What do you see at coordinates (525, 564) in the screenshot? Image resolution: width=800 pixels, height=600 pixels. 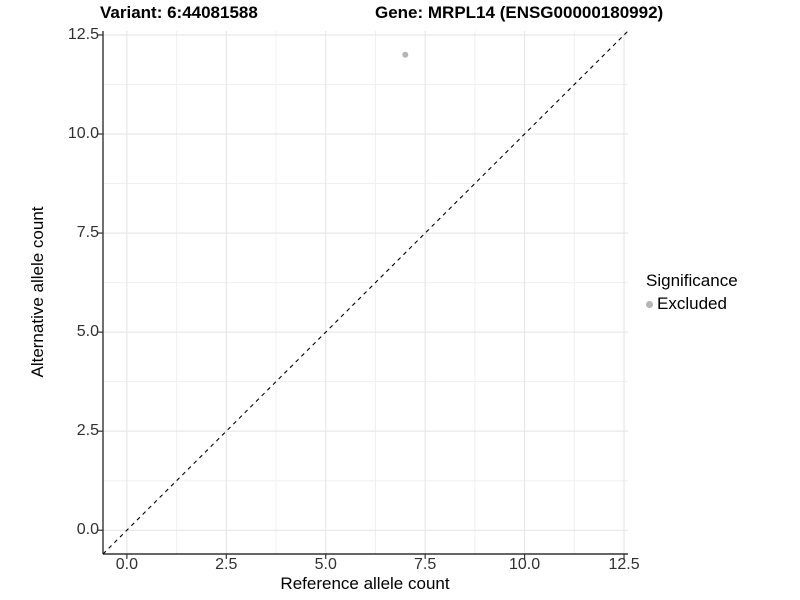 I see `x-tick-label: 10.0` at bounding box center [525, 564].